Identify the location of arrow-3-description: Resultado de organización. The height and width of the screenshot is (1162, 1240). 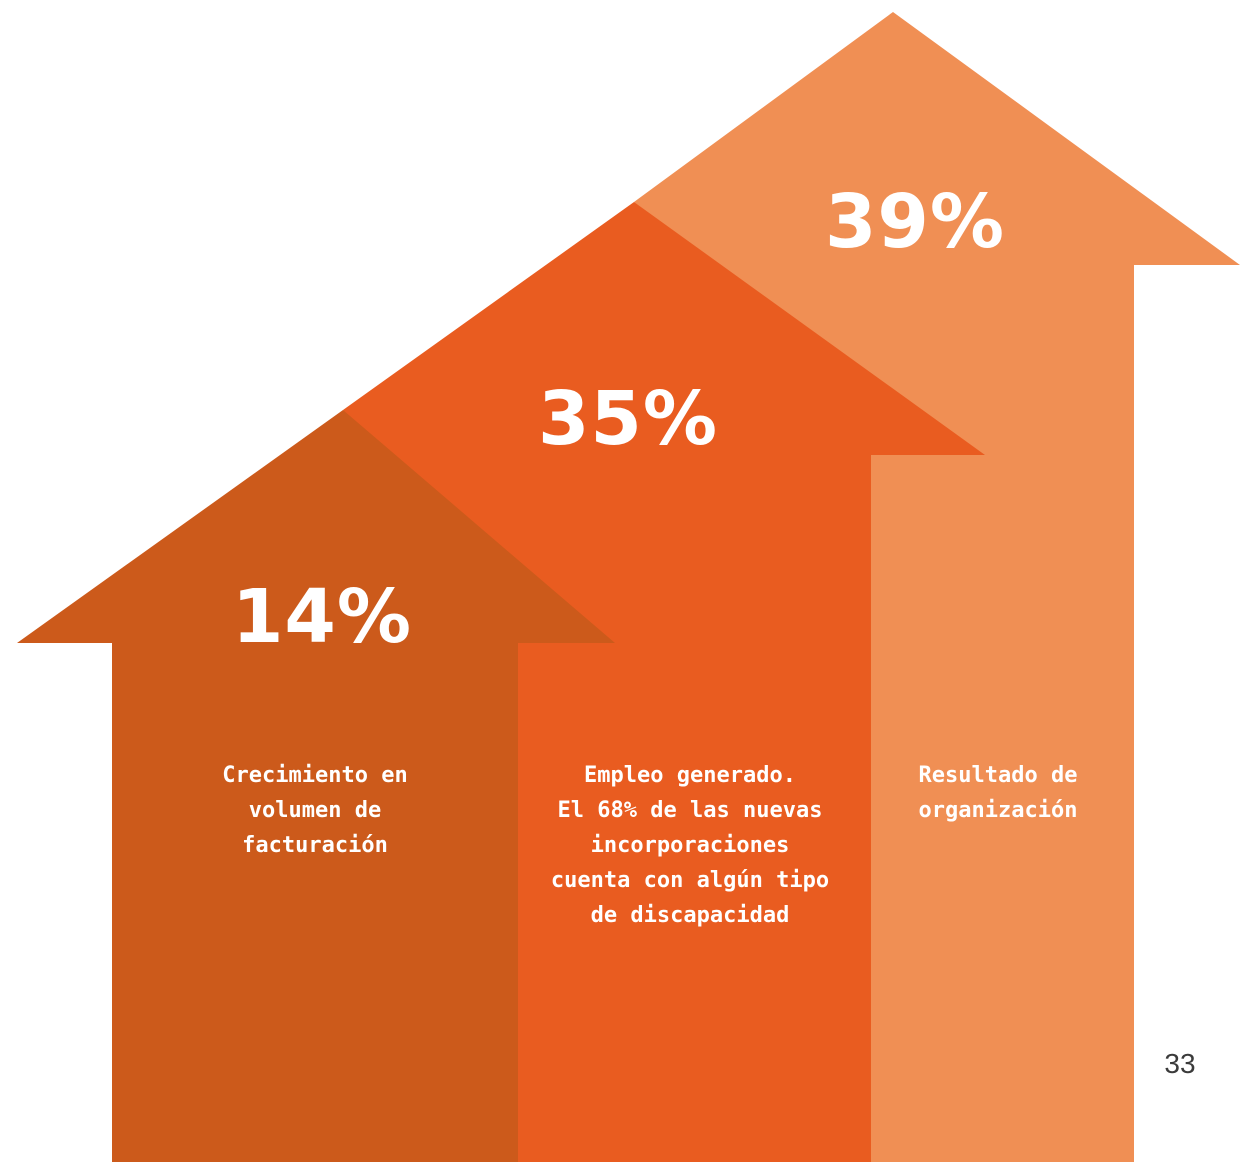
(998, 793).